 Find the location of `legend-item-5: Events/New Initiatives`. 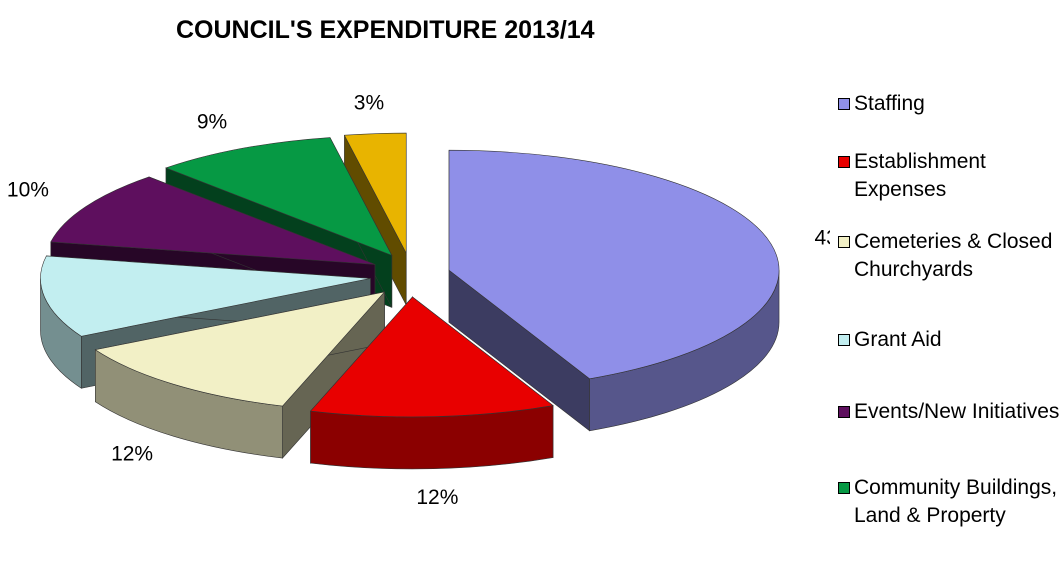

legend-item-5: Events/New Initiatives is located at coordinates (950, 412).